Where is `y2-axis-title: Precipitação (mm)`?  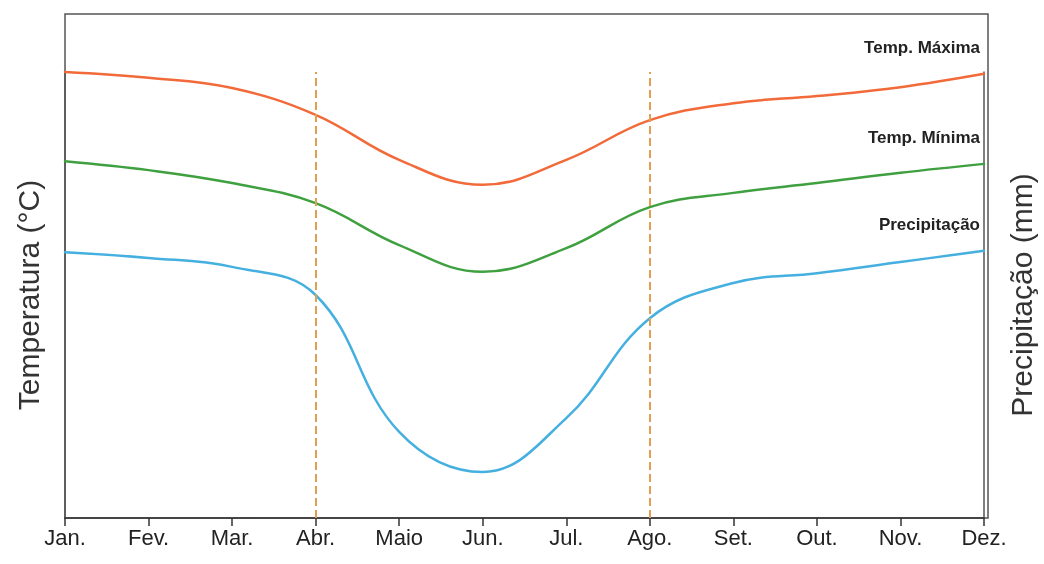 y2-axis-title: Precipitação (mm) is located at coordinates (1021, 295).